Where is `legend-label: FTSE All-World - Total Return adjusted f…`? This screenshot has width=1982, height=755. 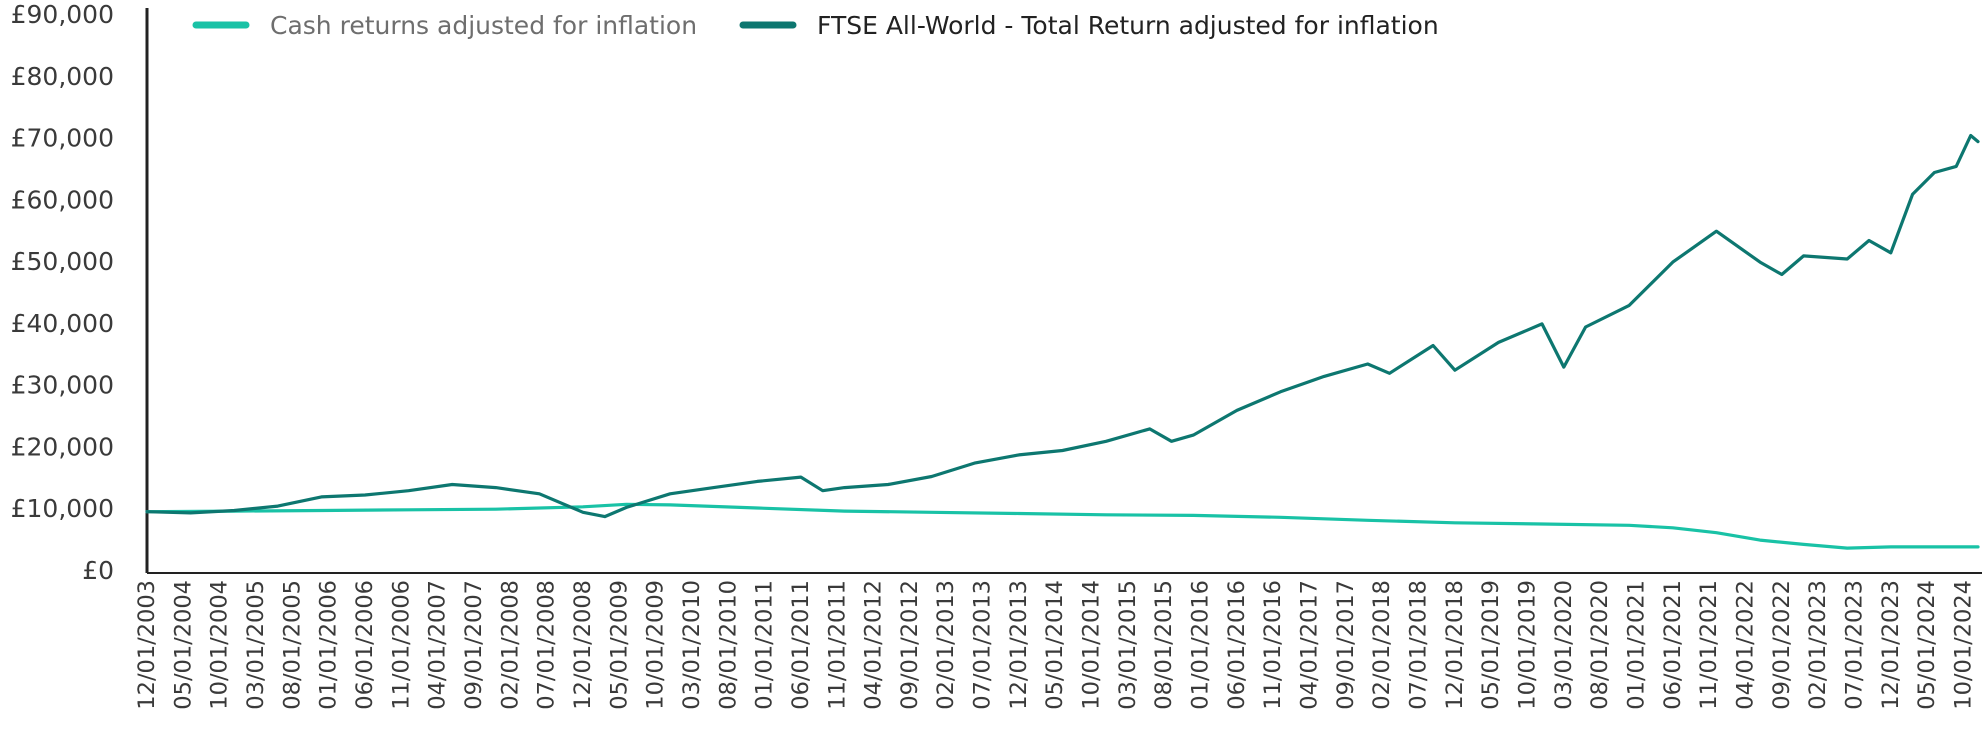 legend-label: FTSE All-World - Total Return adjusted f… is located at coordinates (1128, 25).